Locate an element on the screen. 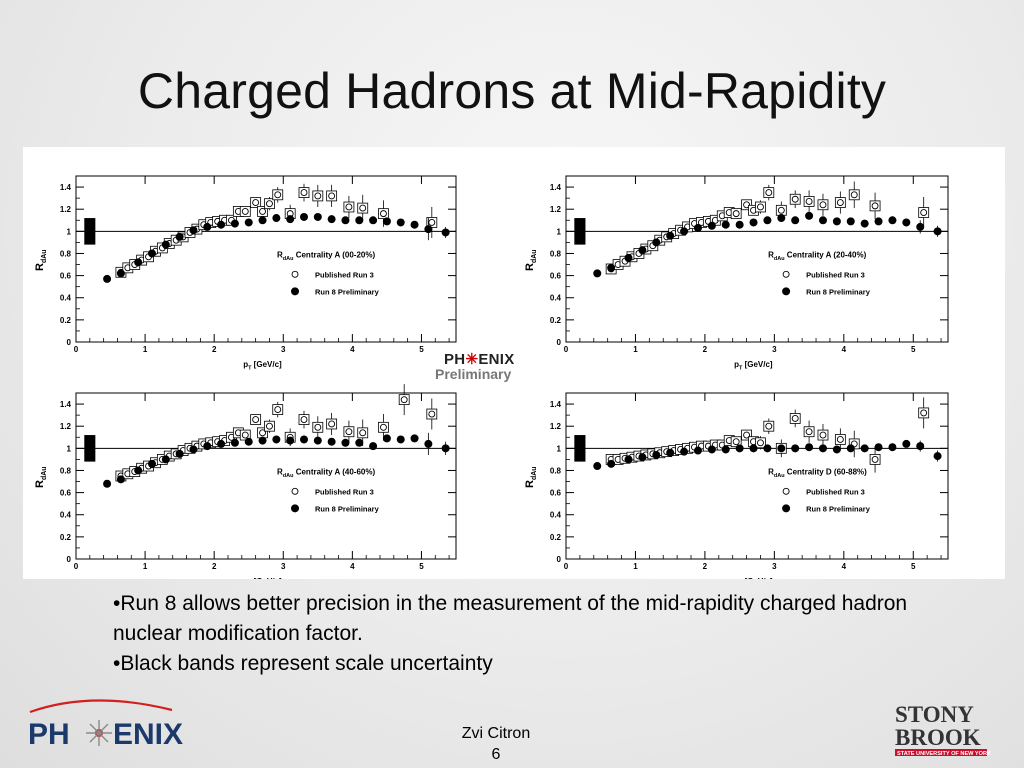 The image size is (1024, 768). phenix-logo-arc is located at coordinates (101, 706).